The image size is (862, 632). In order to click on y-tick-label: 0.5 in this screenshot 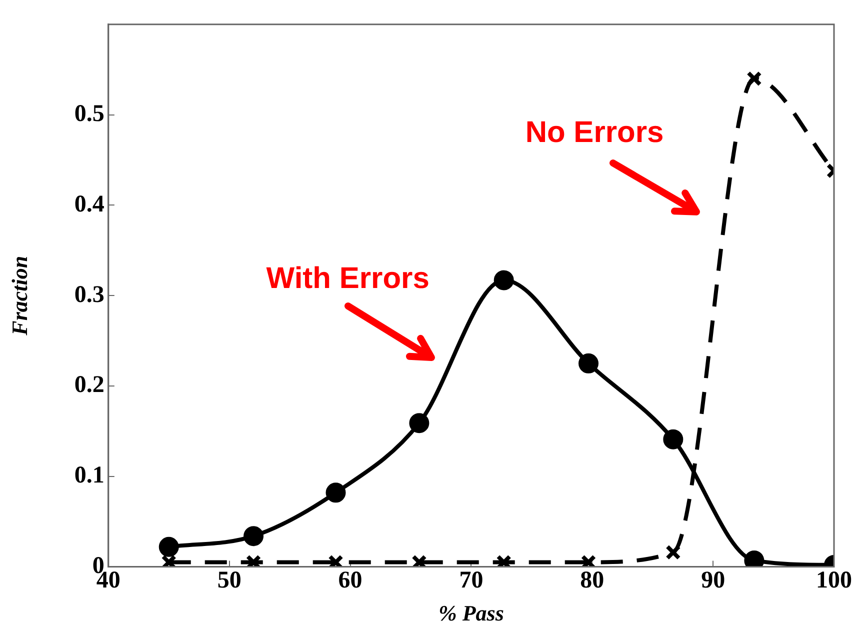, I will do `click(89, 114)`.